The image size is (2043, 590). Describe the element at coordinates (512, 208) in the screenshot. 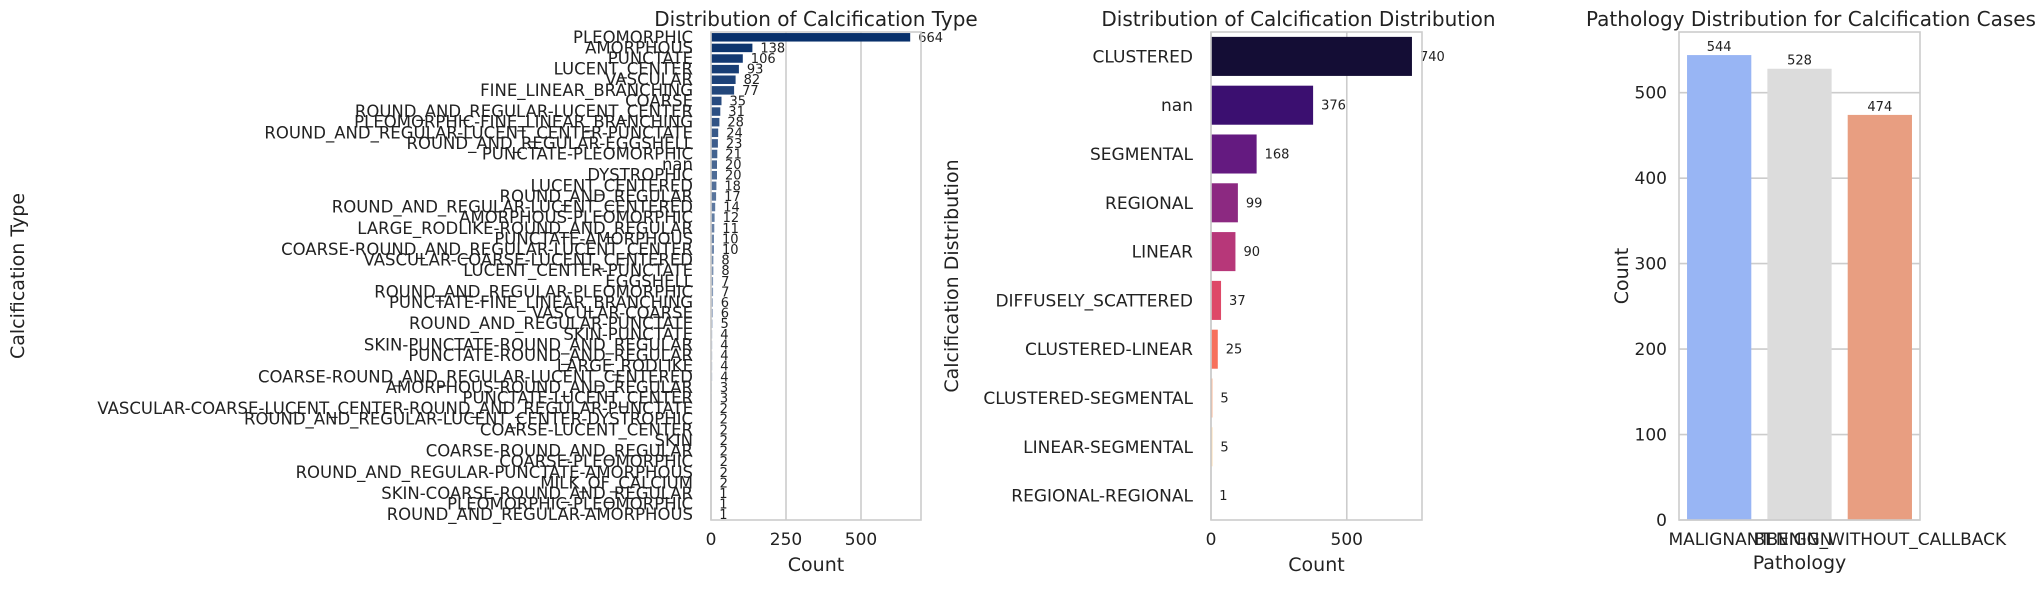

I see `category-label: ROUND_AND_REGULAR-LUCENT_CENTERED` at that location.